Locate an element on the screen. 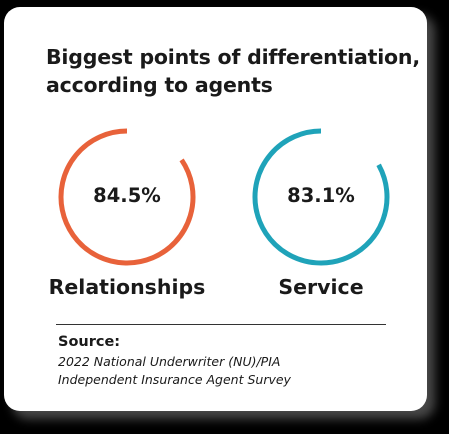 The height and width of the screenshot is (434, 449). value-label-relationships: 84.5% is located at coordinates (127, 195).